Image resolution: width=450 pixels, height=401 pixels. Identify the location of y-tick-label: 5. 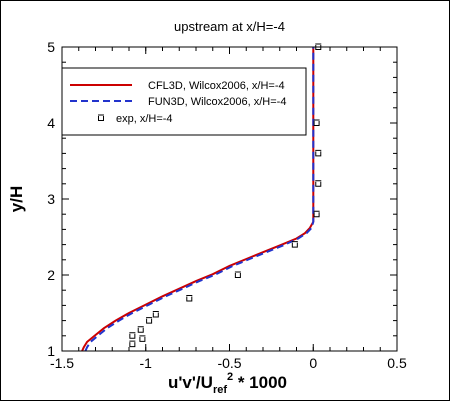
(51, 47).